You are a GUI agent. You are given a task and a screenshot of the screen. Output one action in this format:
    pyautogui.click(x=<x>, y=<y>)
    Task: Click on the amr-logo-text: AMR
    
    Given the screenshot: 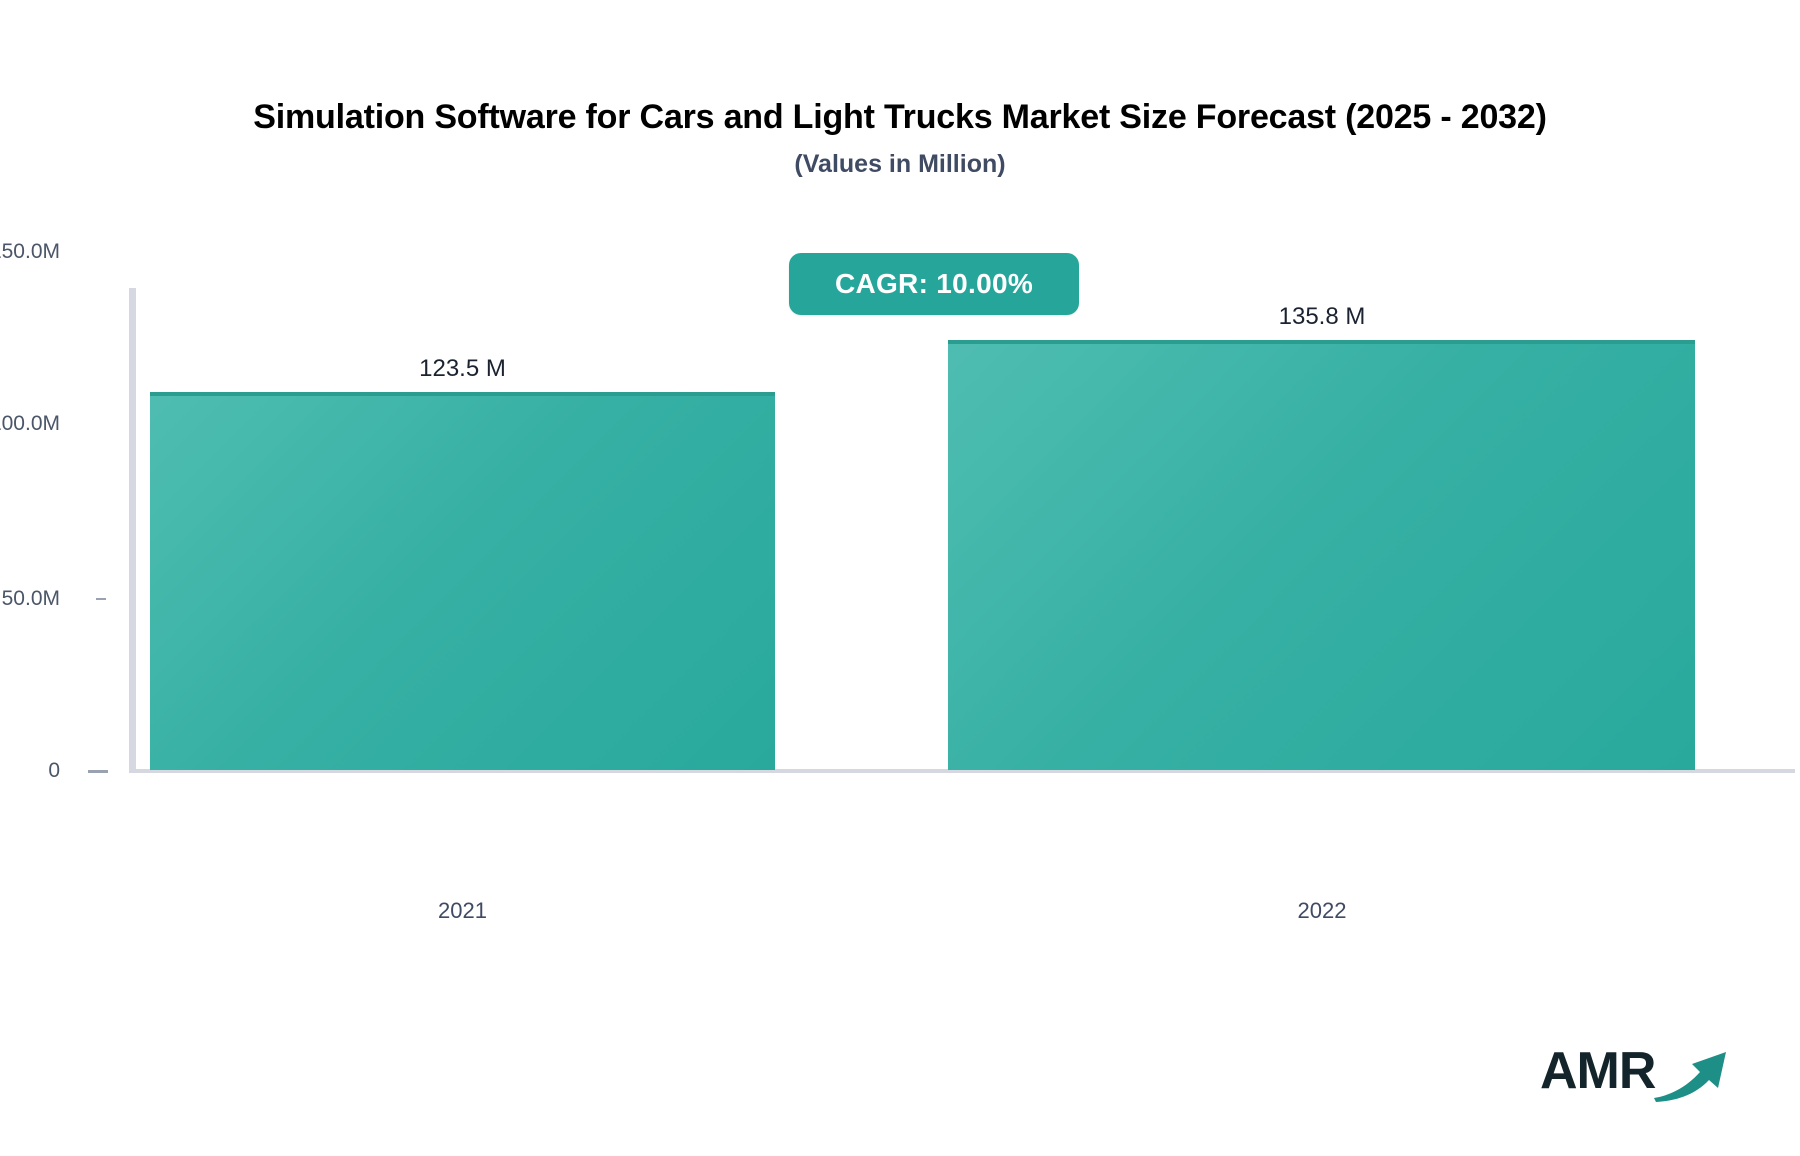 What is the action you would take?
    pyautogui.click(x=1598, y=1071)
    